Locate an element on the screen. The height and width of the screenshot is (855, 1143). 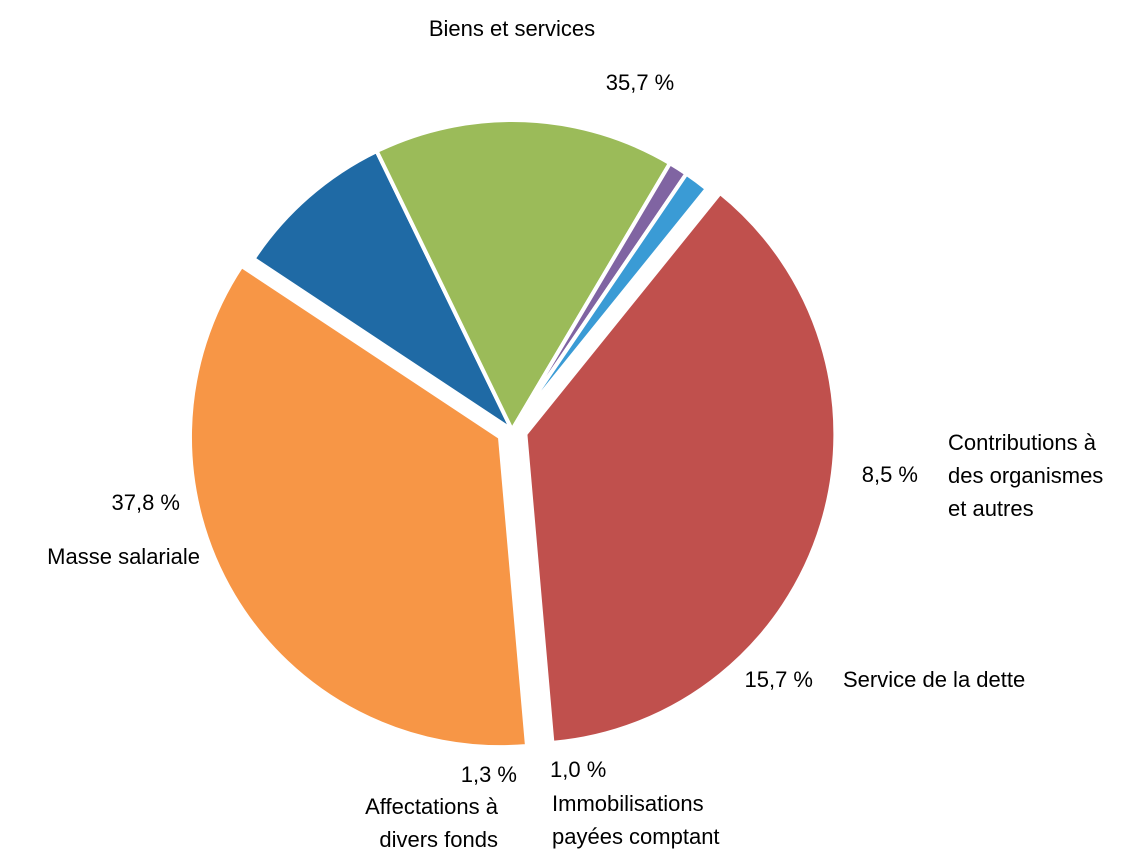
slice-label-3: Service de la dette is located at coordinates (934, 679).